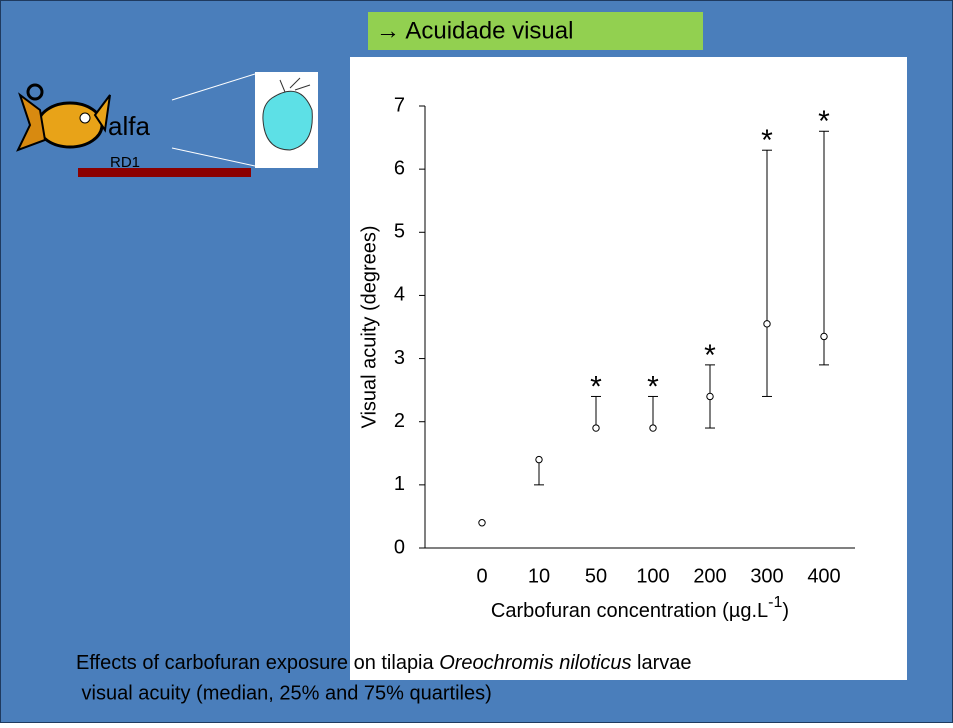 The image size is (953, 728). What do you see at coordinates (766, 576) in the screenshot?
I see `x-tick-label: 300` at bounding box center [766, 576].